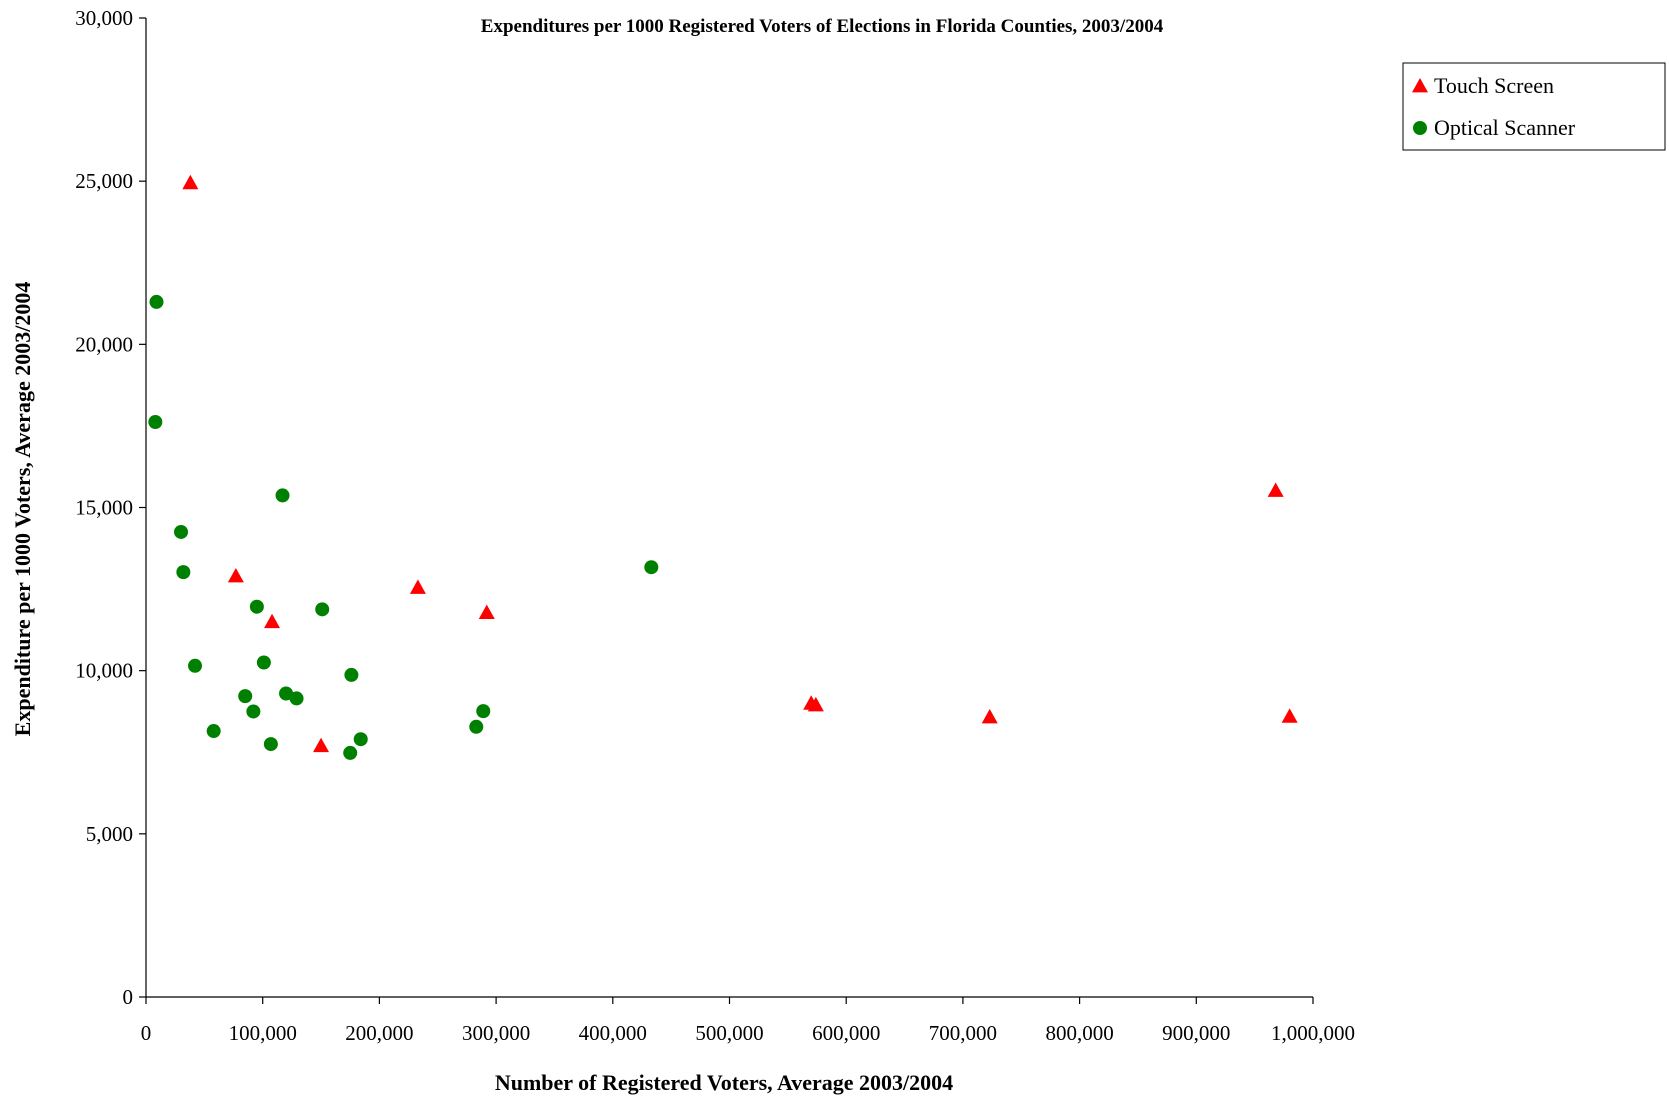 The image size is (1669, 1102). What do you see at coordinates (104, 18) in the screenshot?
I see `y-tick-label: 30,000` at bounding box center [104, 18].